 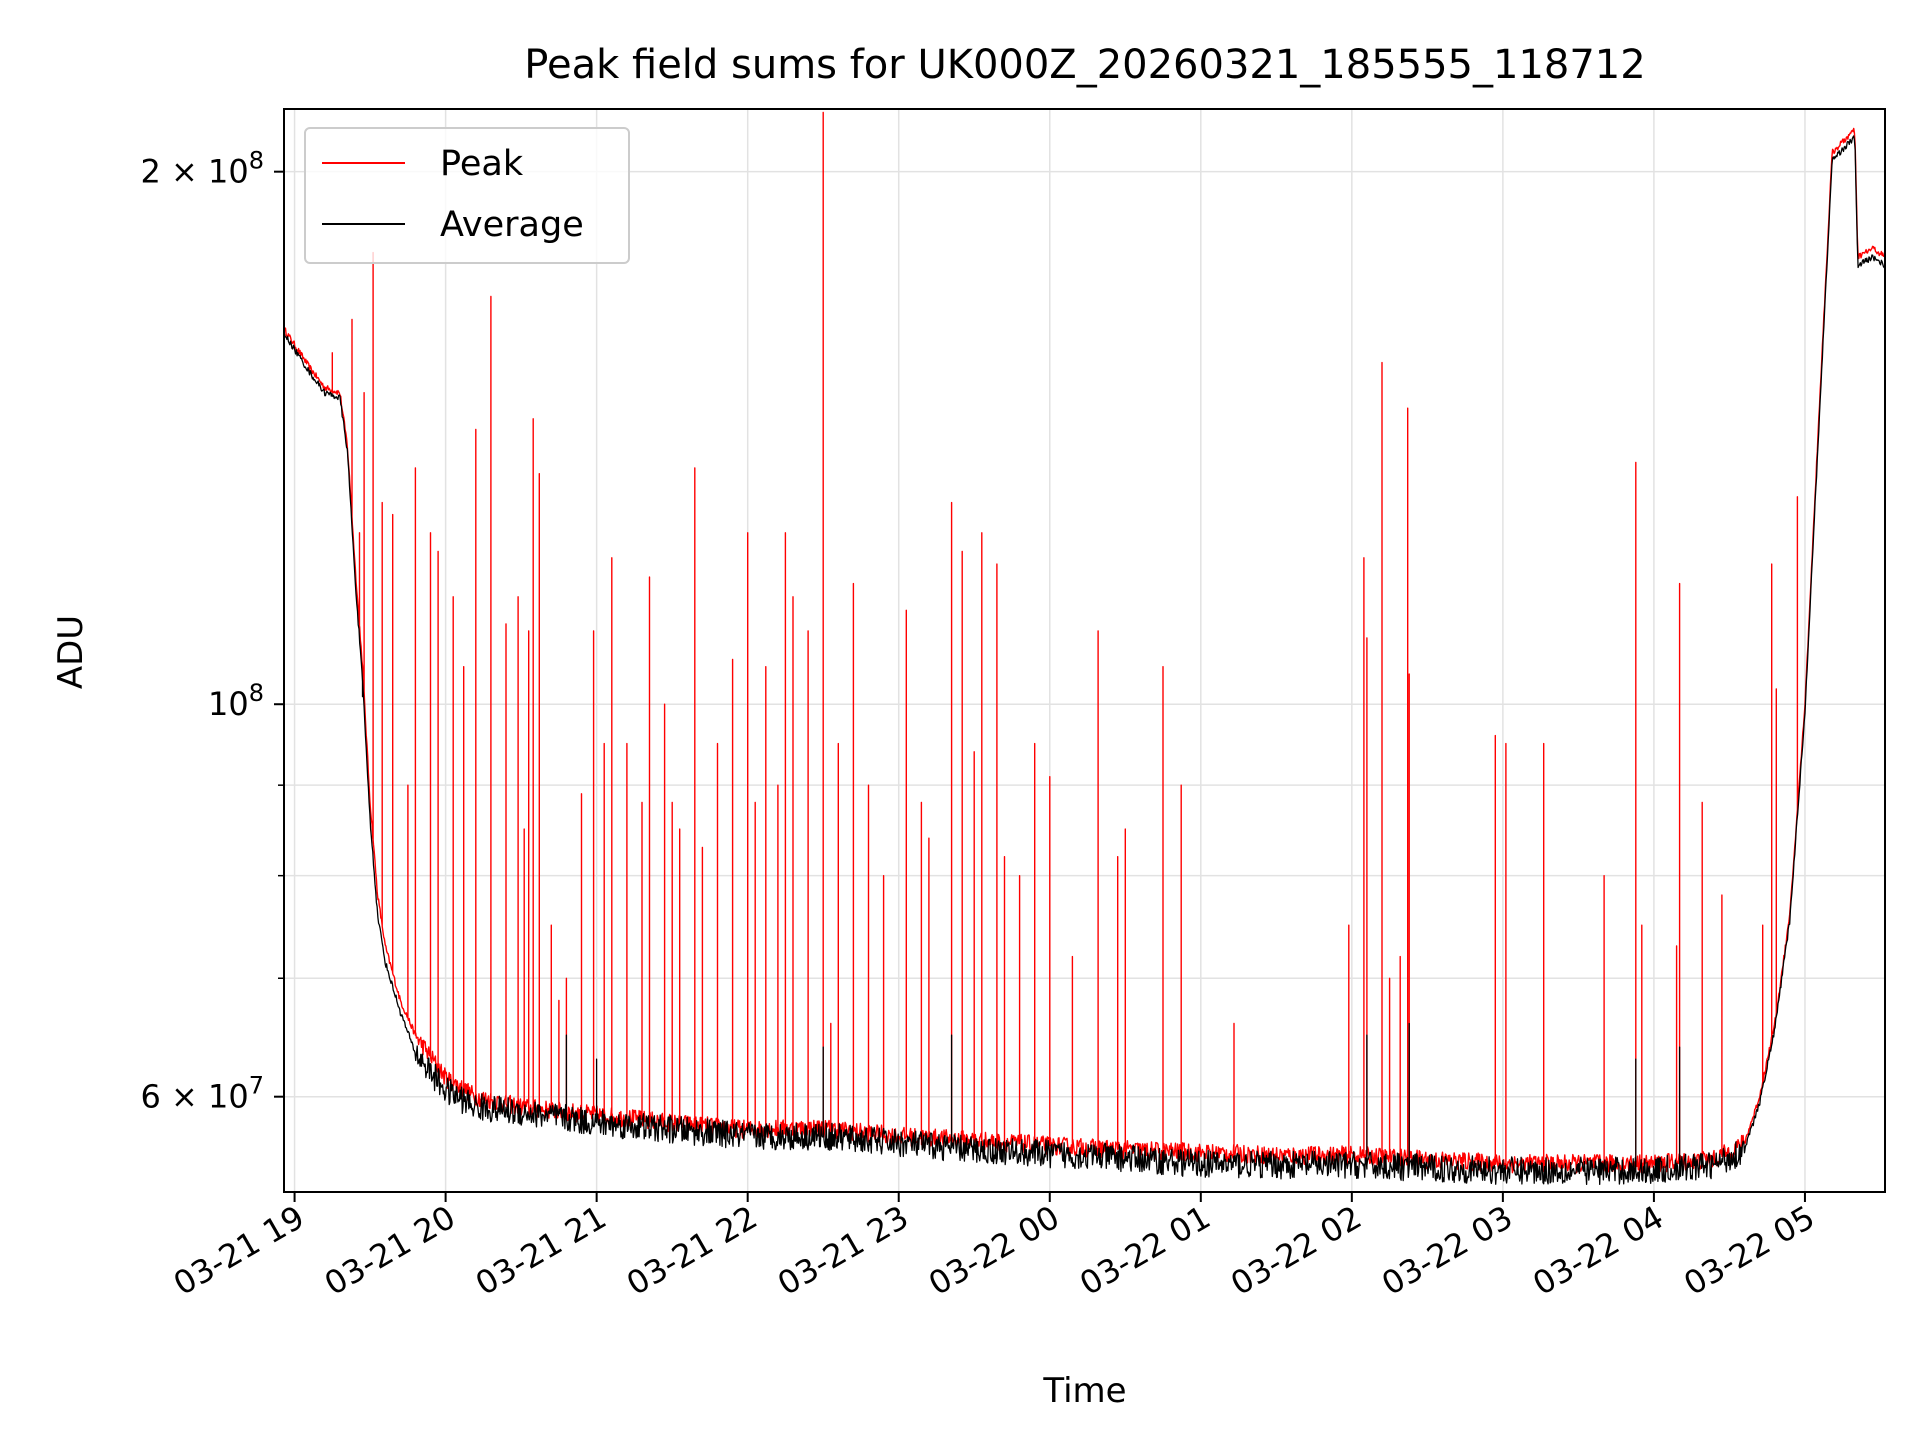 I want to click on y-tick-label: 108, so click(x=236, y=701).